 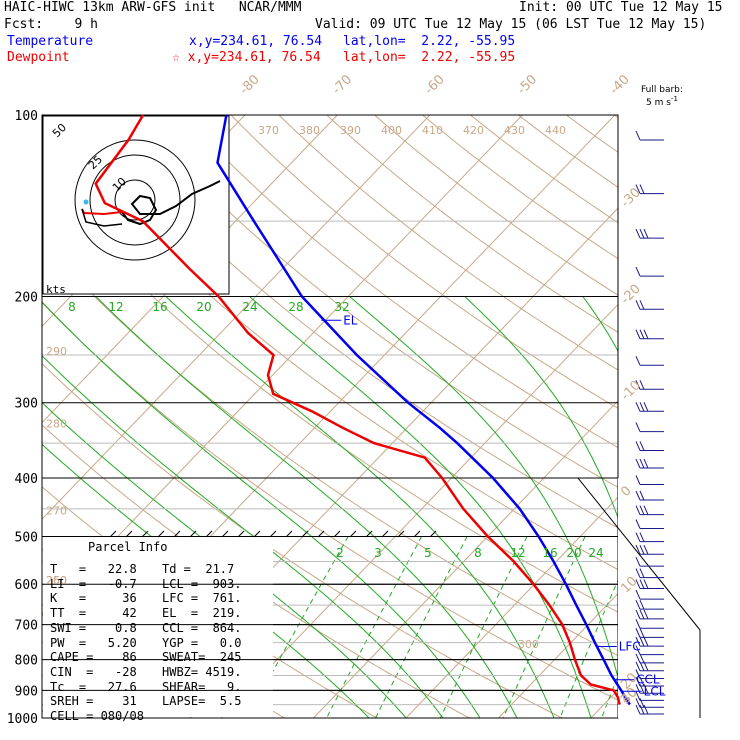 I want to click on parcel-right: LFC = 761., so click(x=202, y=598).